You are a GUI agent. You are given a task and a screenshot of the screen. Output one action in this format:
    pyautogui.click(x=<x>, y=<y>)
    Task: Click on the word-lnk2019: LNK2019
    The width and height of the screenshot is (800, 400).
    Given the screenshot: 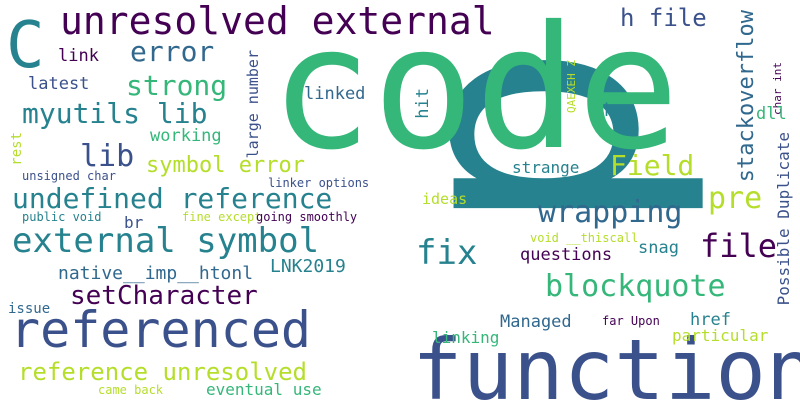 What is the action you would take?
    pyautogui.click(x=308, y=266)
    